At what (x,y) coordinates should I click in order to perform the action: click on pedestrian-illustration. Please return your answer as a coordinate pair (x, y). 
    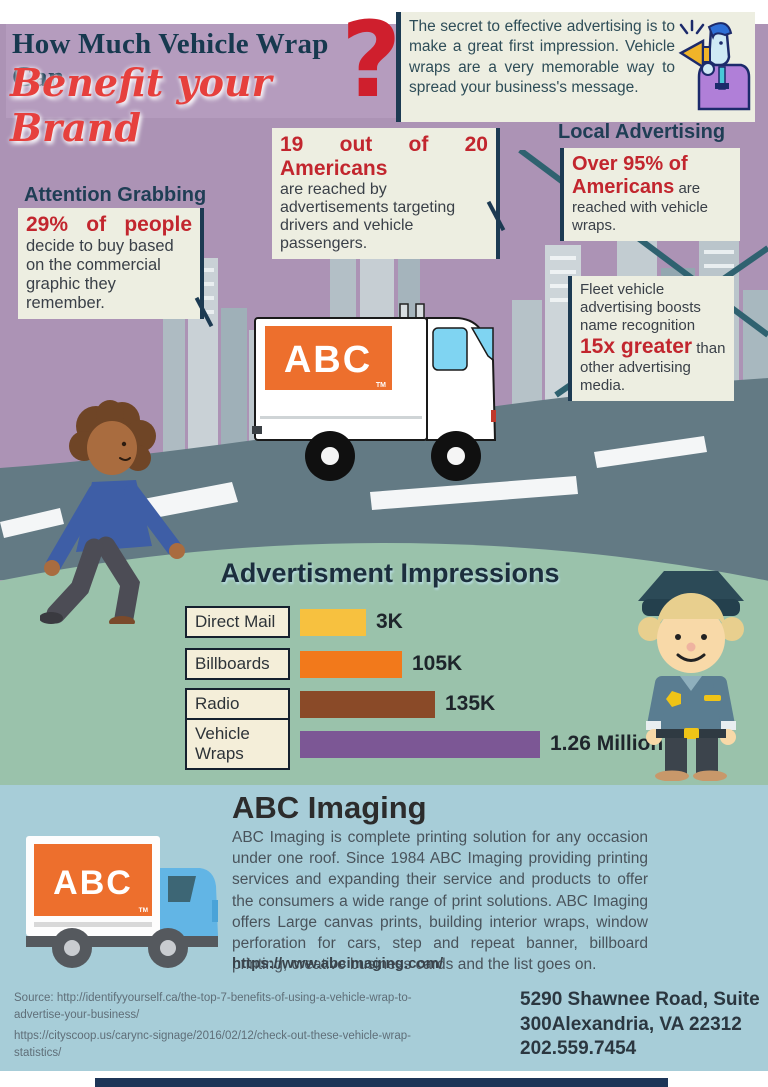
    Looking at the image, I should click on (112, 512).